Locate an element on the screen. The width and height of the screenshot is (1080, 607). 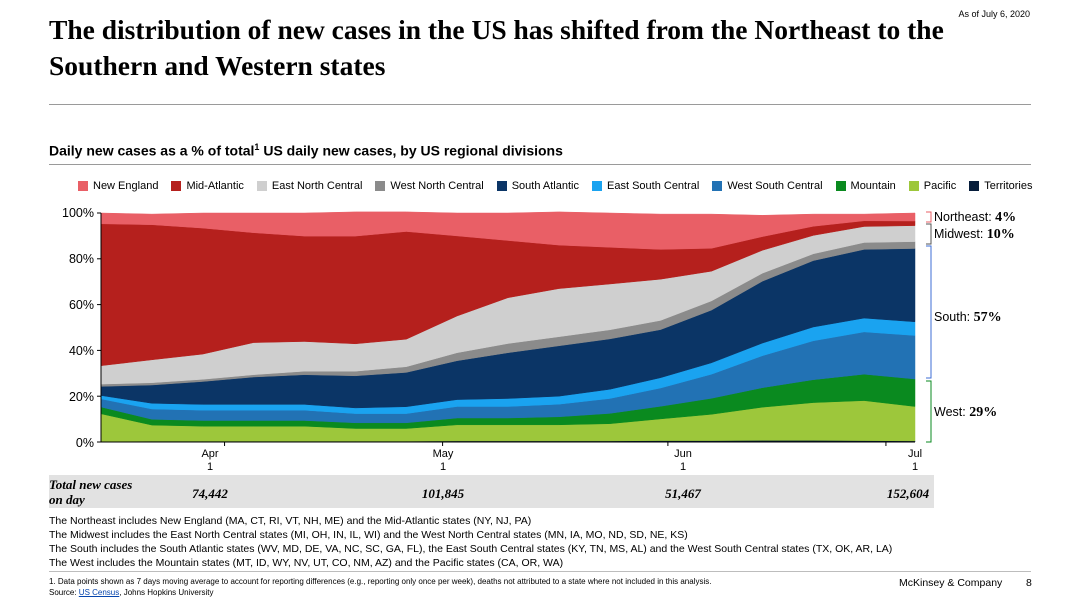
total-value-may: 101,845 is located at coordinates (443, 493).